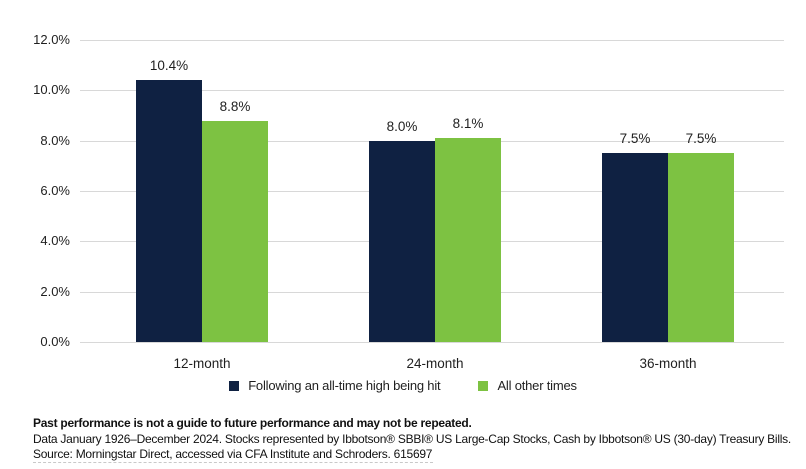  What do you see at coordinates (537, 385) in the screenshot?
I see `legend-label: All other times` at bounding box center [537, 385].